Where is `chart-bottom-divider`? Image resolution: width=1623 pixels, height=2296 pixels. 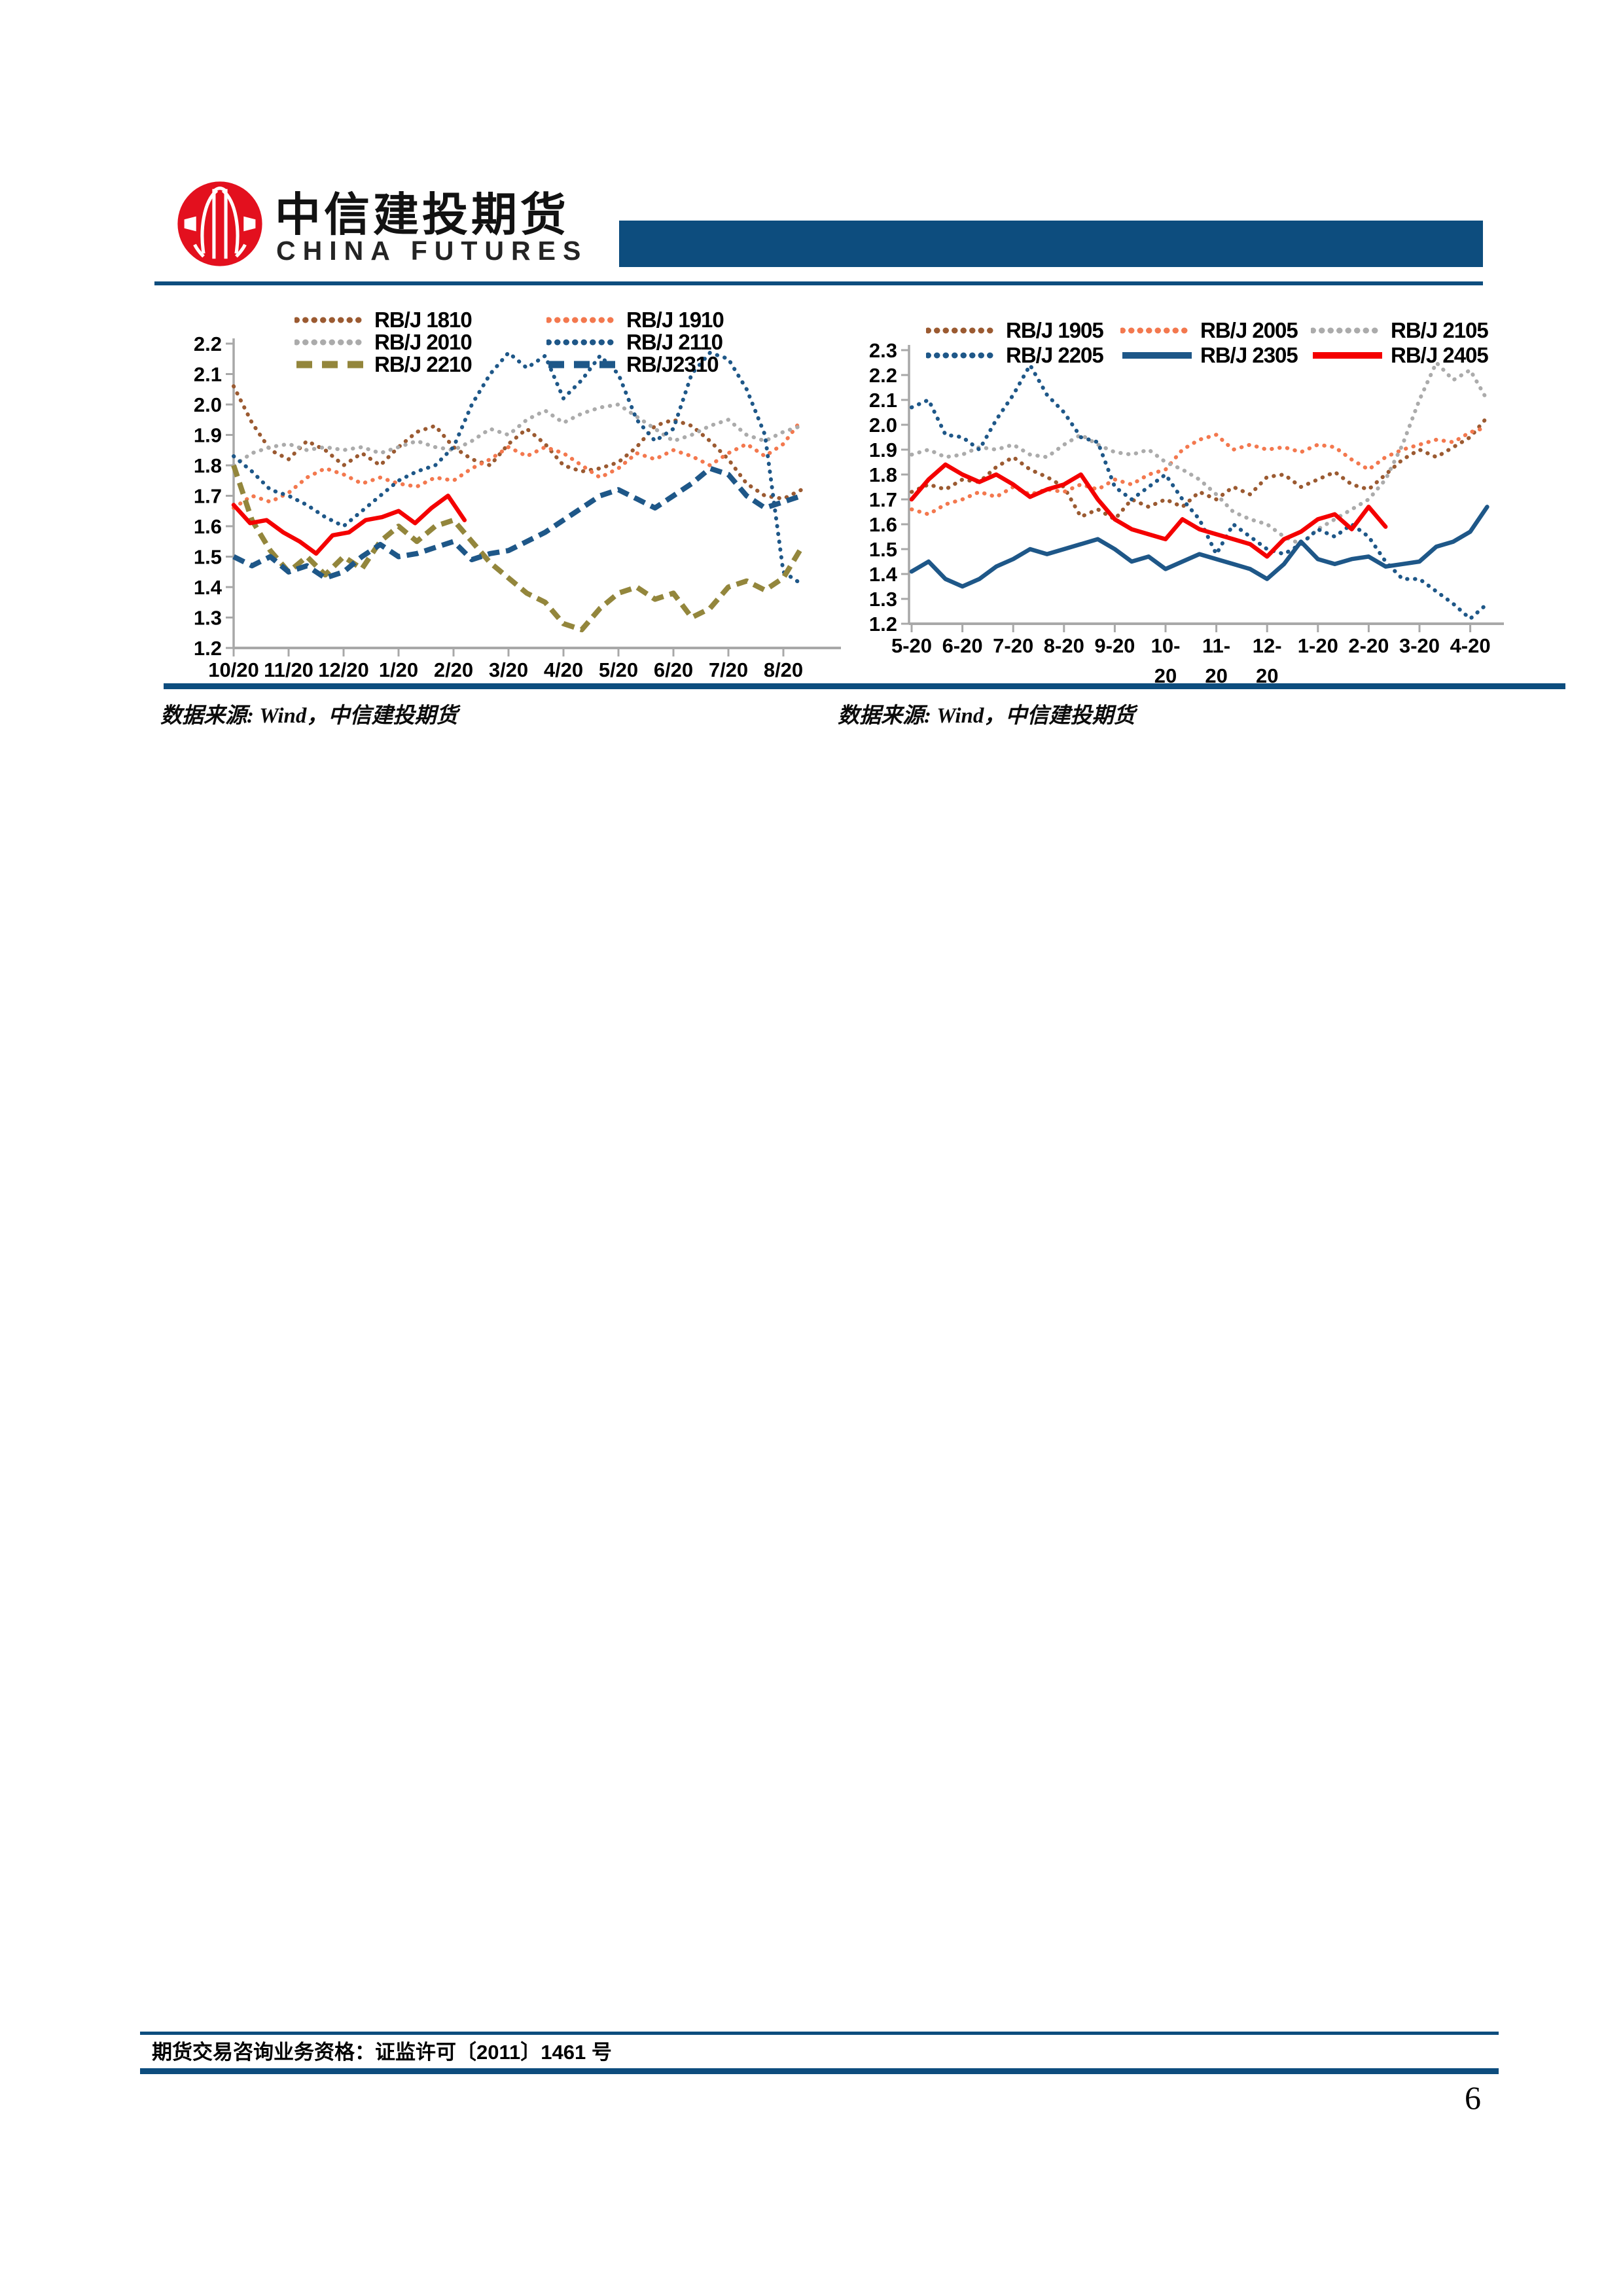 chart-bottom-divider is located at coordinates (864, 686).